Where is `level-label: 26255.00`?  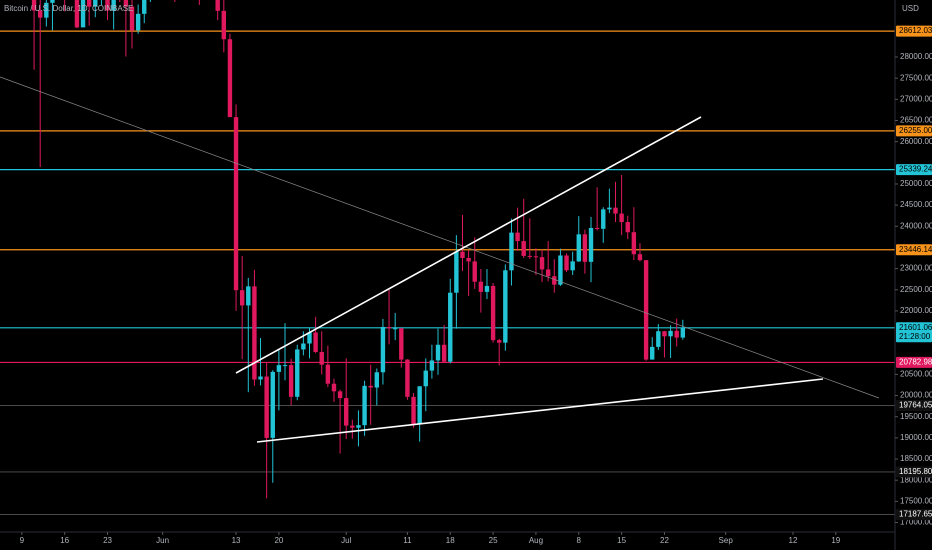 level-label: 26255.00 is located at coordinates (915, 130).